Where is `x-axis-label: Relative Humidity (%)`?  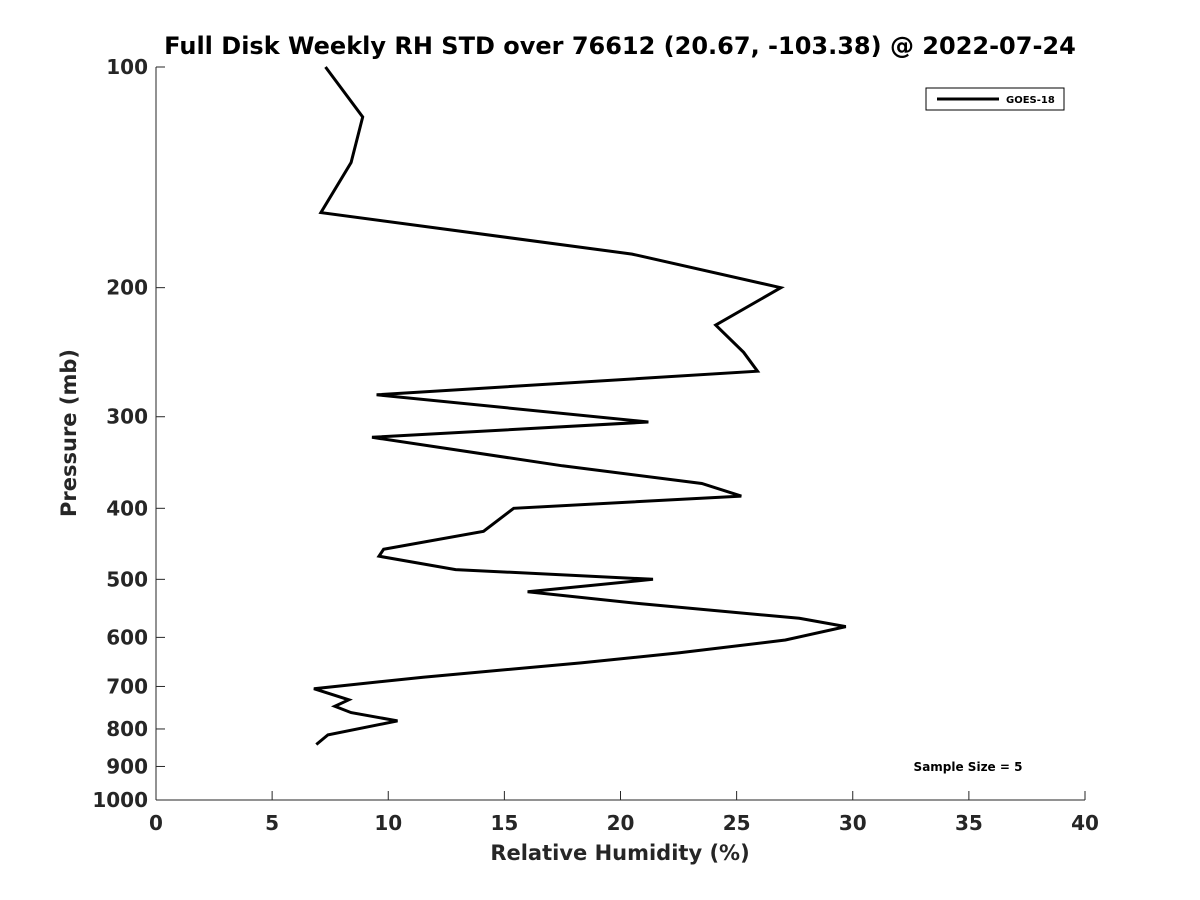 x-axis-label: Relative Humidity (%) is located at coordinates (619, 853).